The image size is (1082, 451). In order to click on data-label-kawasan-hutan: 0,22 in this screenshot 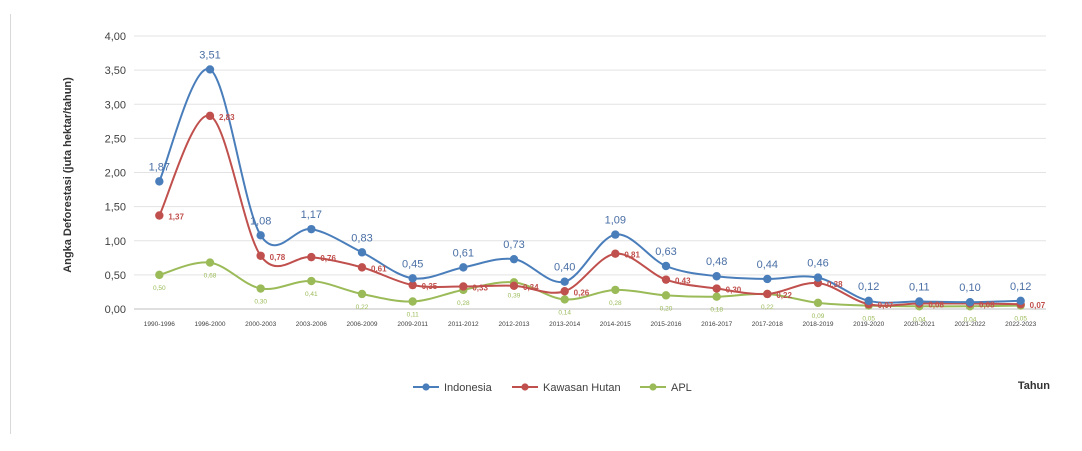, I will do `click(784, 295)`.